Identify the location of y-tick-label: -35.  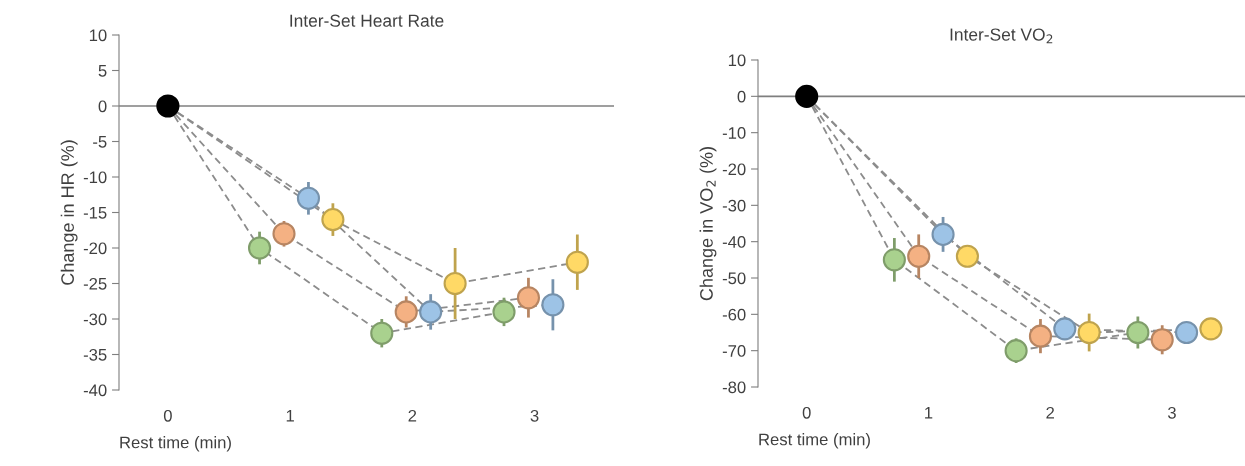
(95, 354).